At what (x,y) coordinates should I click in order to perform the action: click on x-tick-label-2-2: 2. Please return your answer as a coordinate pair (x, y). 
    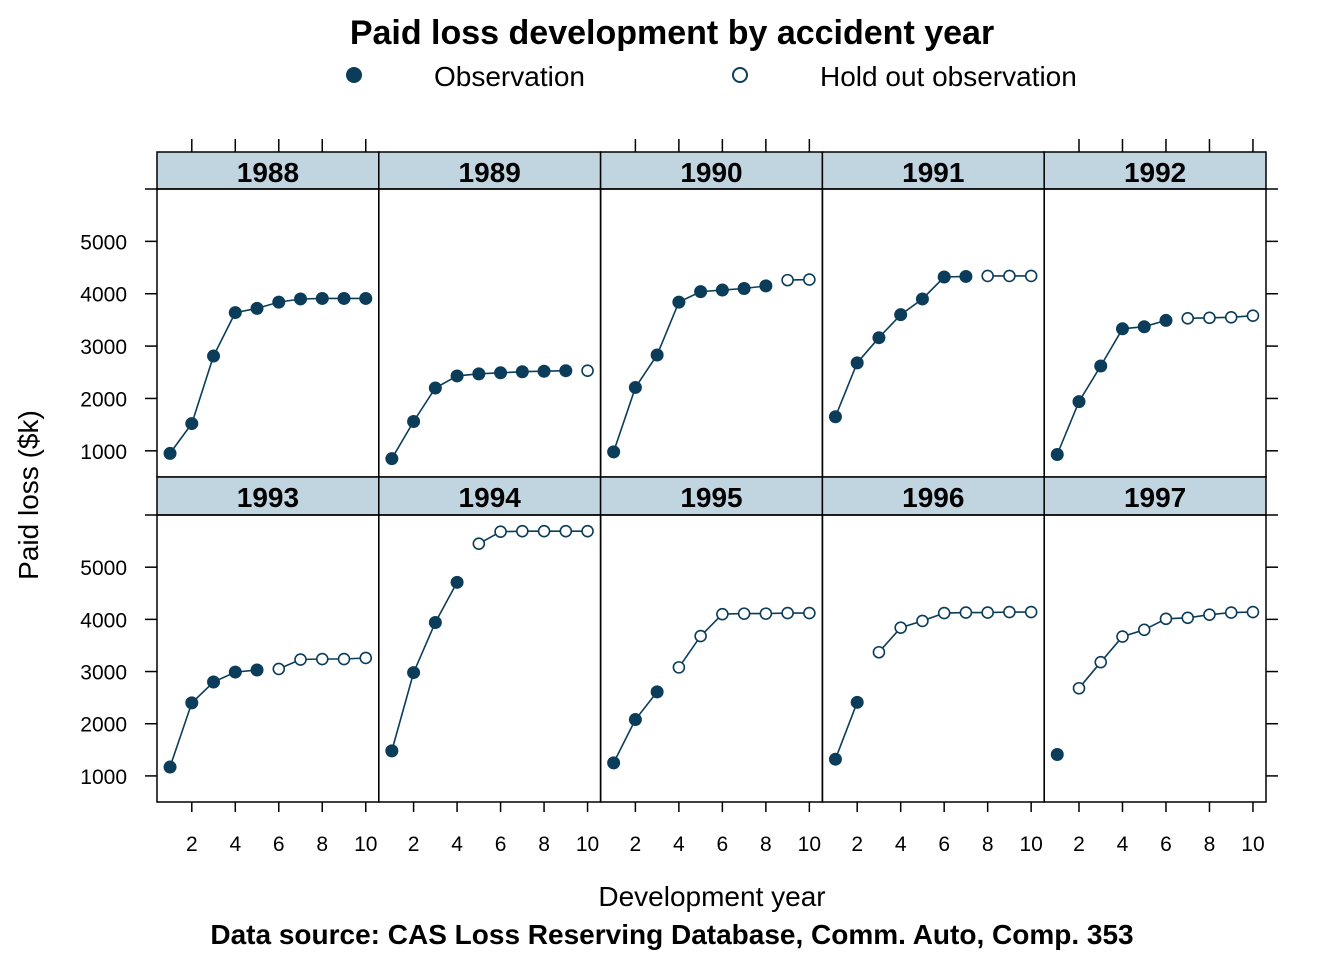
    Looking at the image, I should click on (636, 844).